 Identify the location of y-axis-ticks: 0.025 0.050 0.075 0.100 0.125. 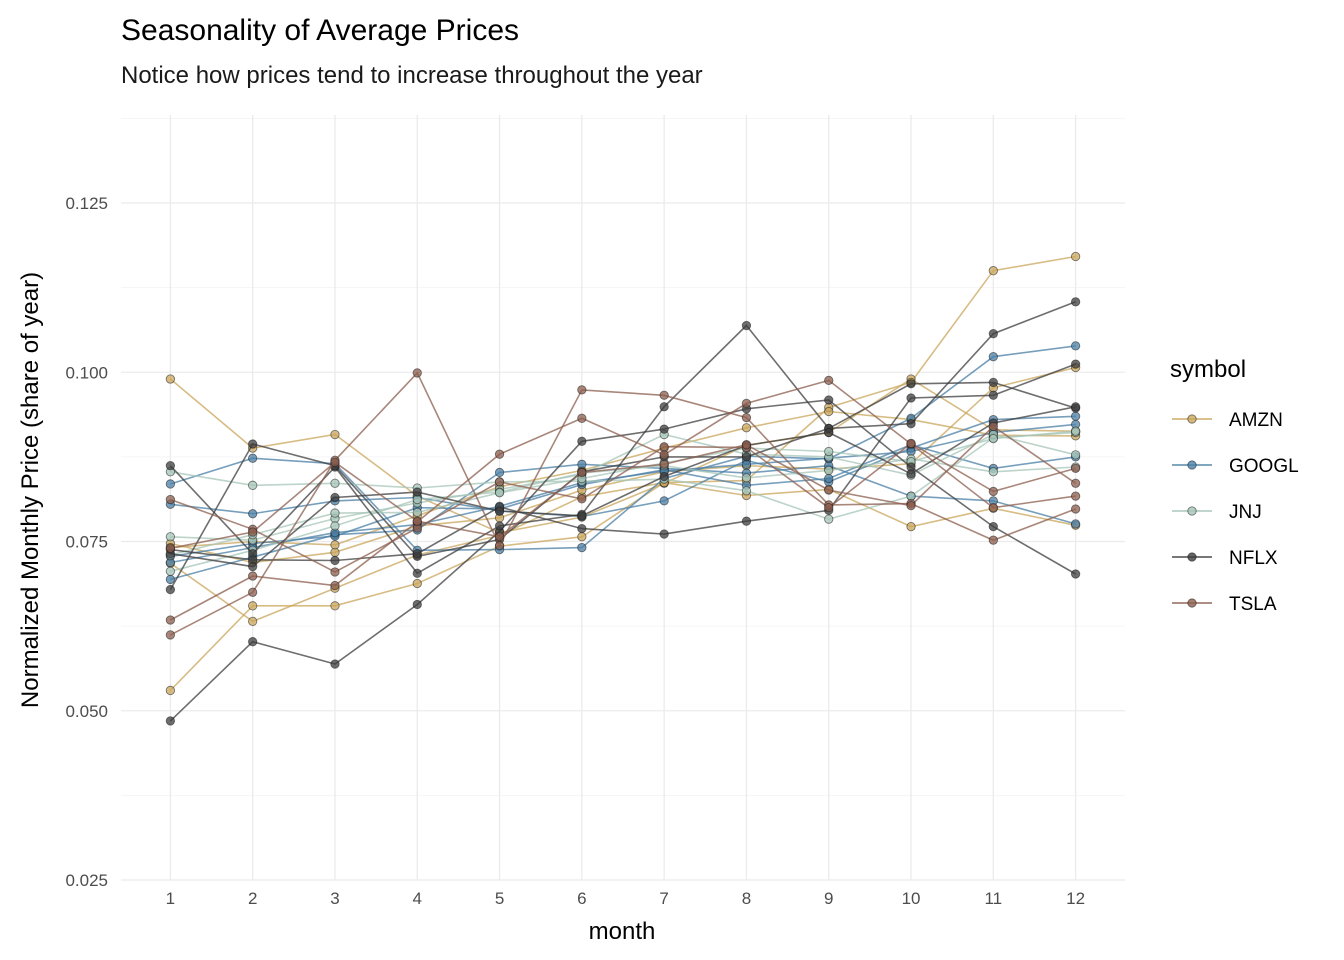
(86, 542).